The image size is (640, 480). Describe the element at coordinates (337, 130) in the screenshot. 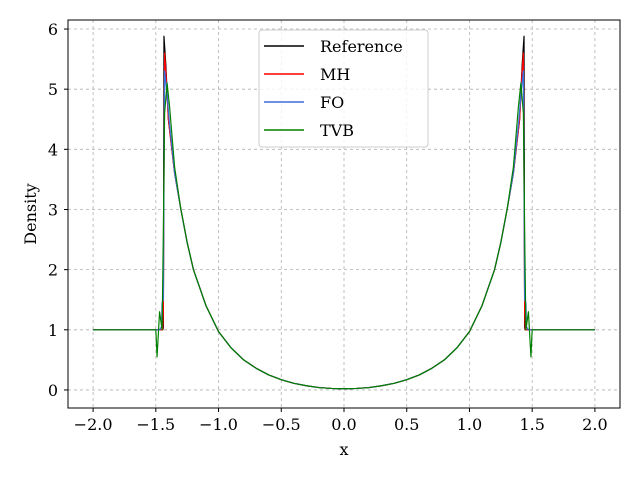

I see `legend-label-tvb: TVB` at that location.